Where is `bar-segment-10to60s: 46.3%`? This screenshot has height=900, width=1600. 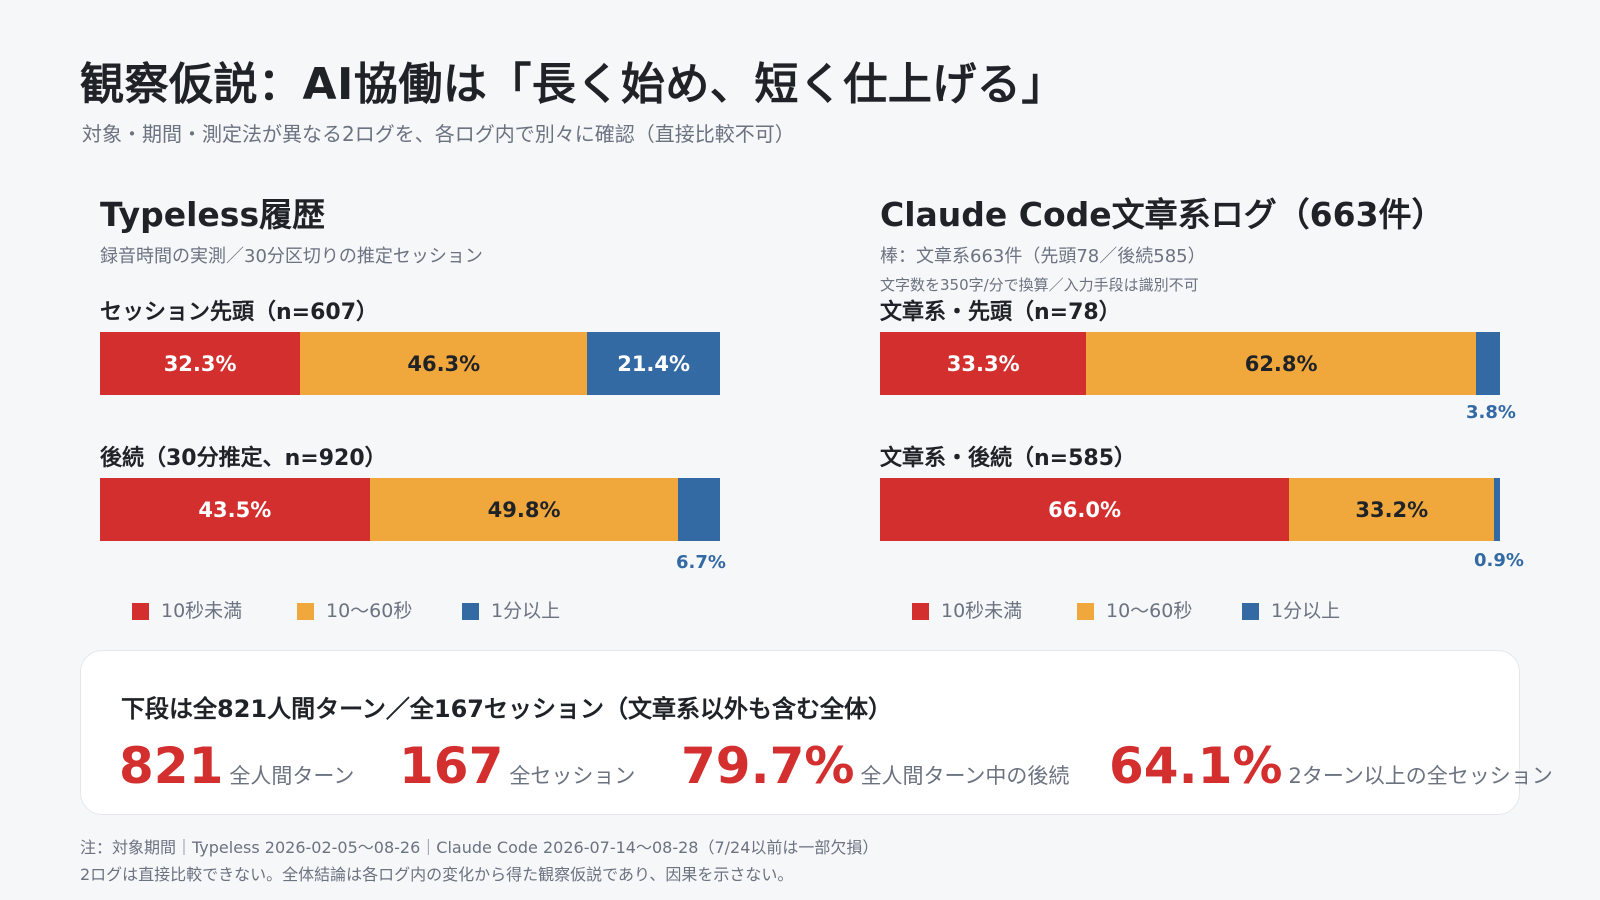
bar-segment-10to60s: 46.3% is located at coordinates (444, 363).